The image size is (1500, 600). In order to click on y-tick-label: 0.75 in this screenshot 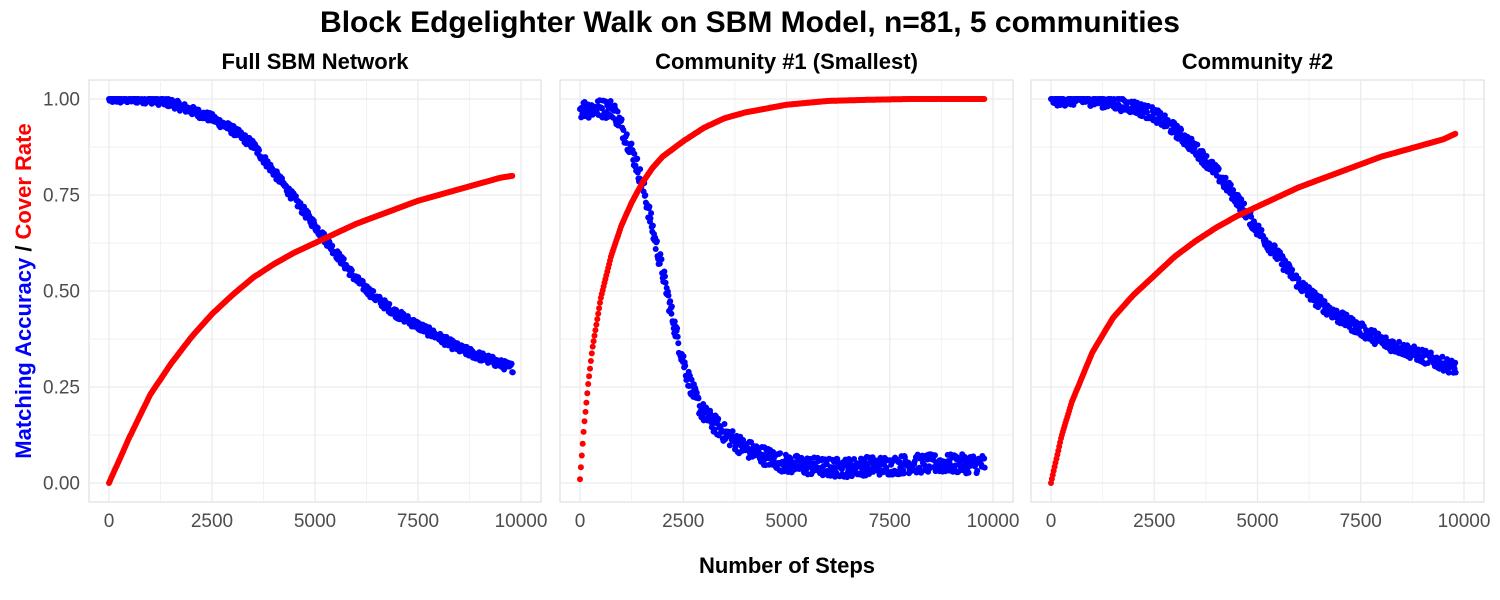, I will do `click(61, 196)`.